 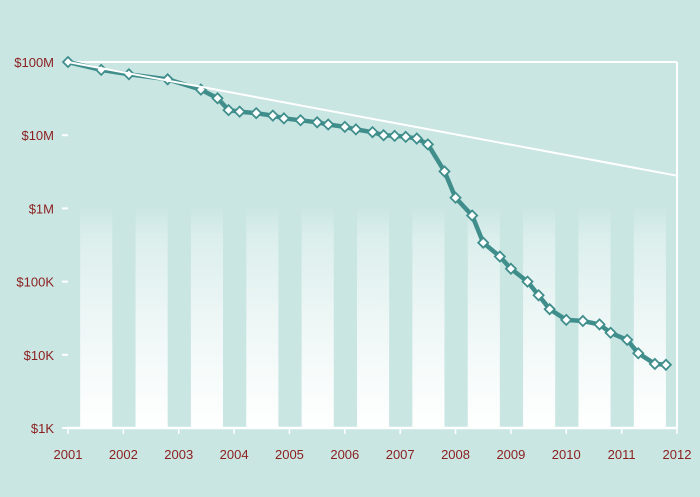 I want to click on x-tick-label: 2008, so click(x=455, y=454).